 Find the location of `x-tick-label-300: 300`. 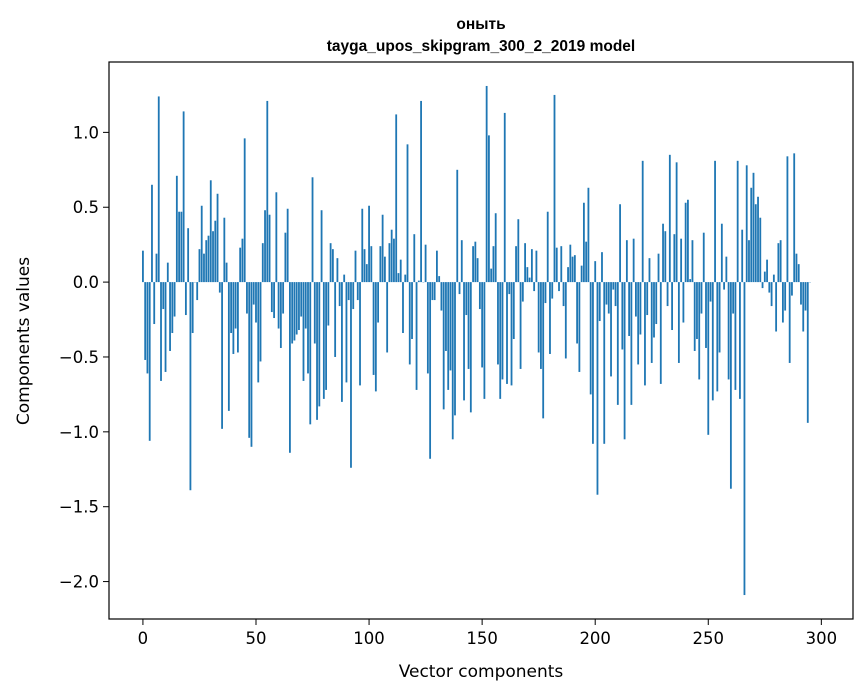

x-tick-label-300: 300 is located at coordinates (822, 638).